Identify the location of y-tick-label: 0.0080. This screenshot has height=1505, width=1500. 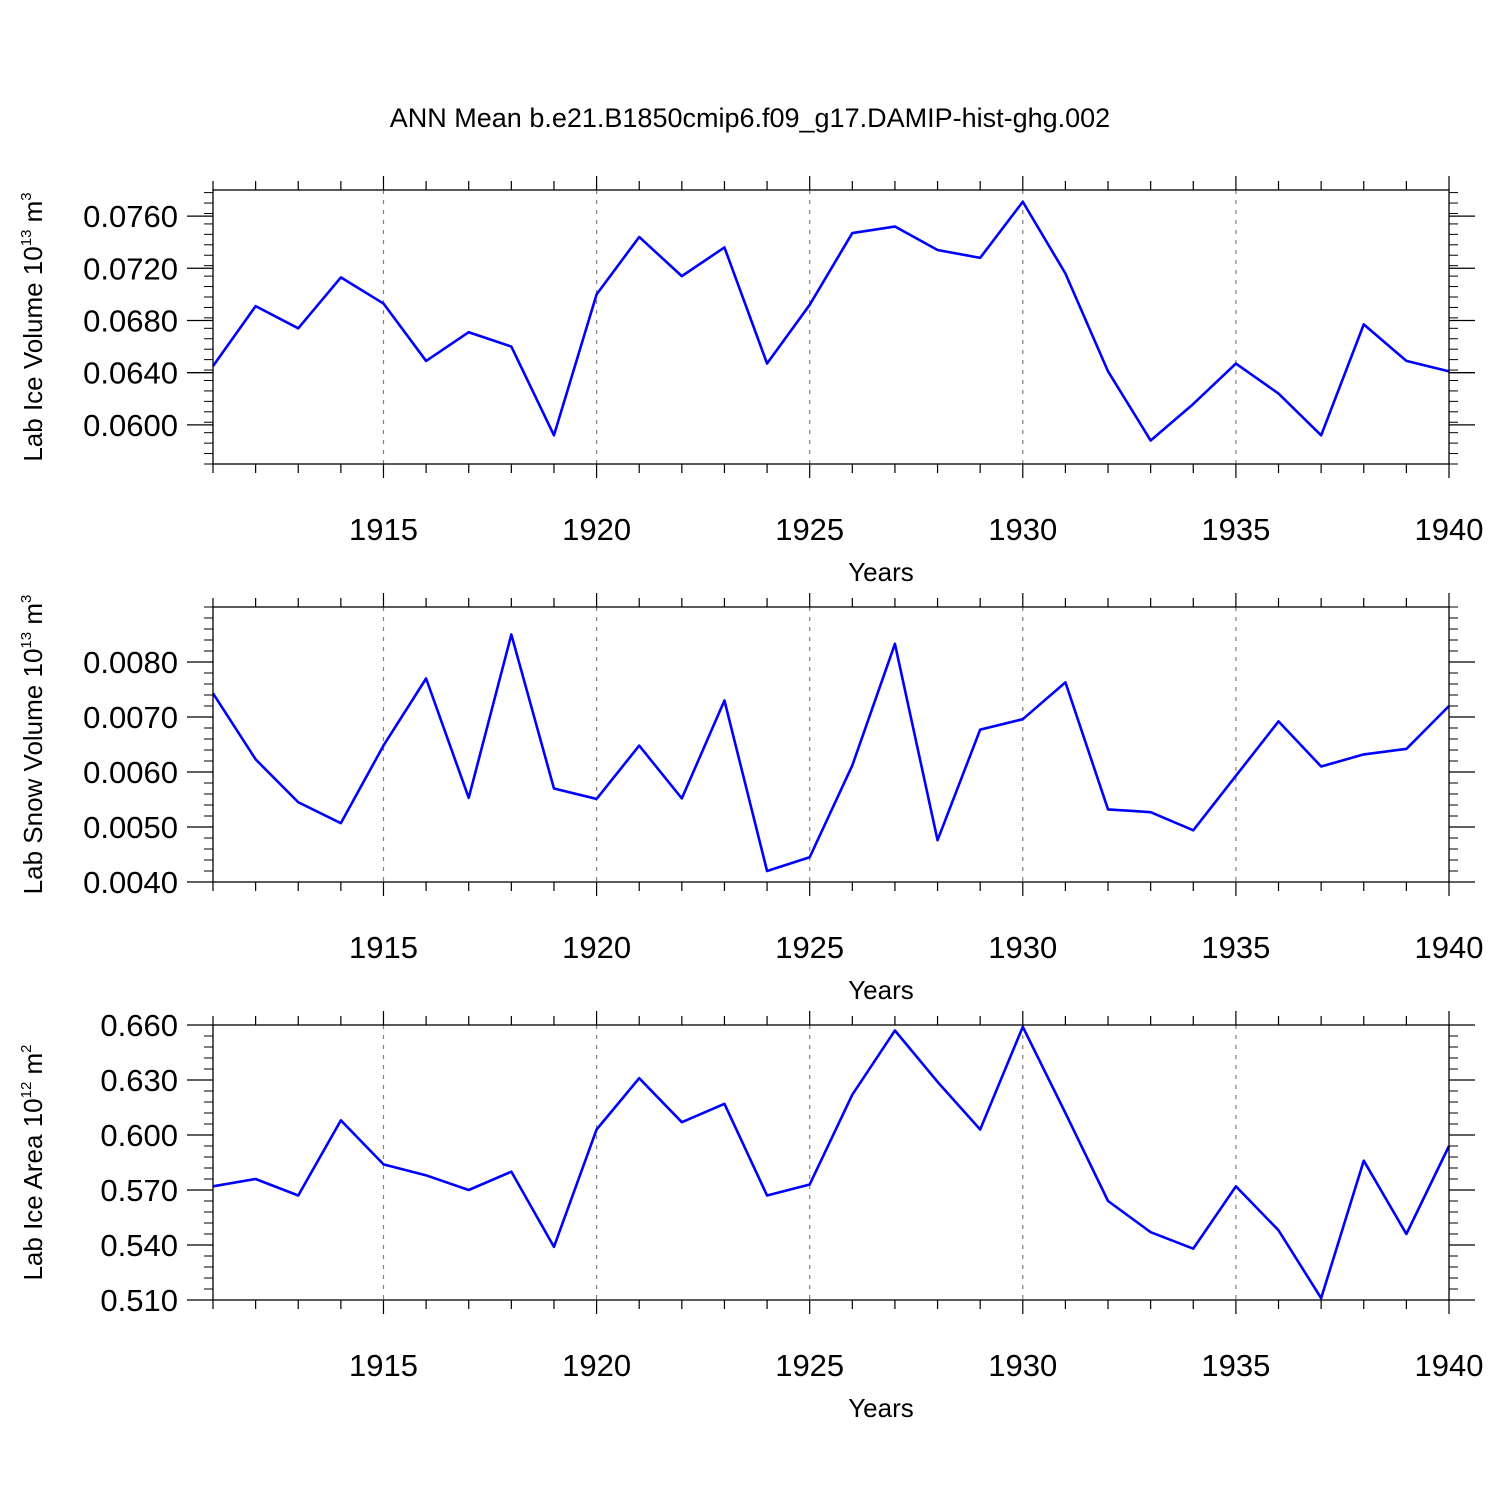
(130, 662).